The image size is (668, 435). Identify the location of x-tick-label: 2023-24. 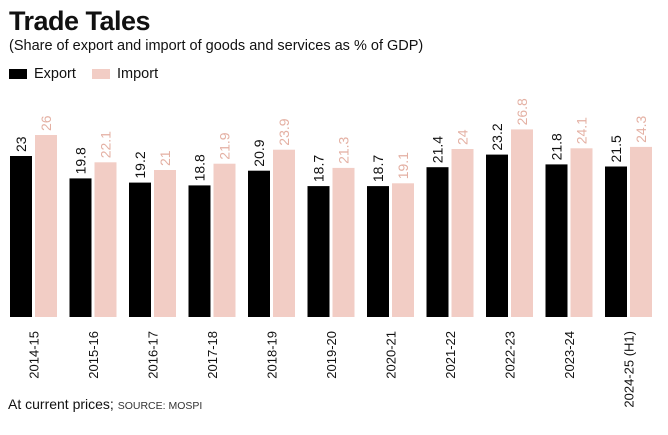
(569, 355).